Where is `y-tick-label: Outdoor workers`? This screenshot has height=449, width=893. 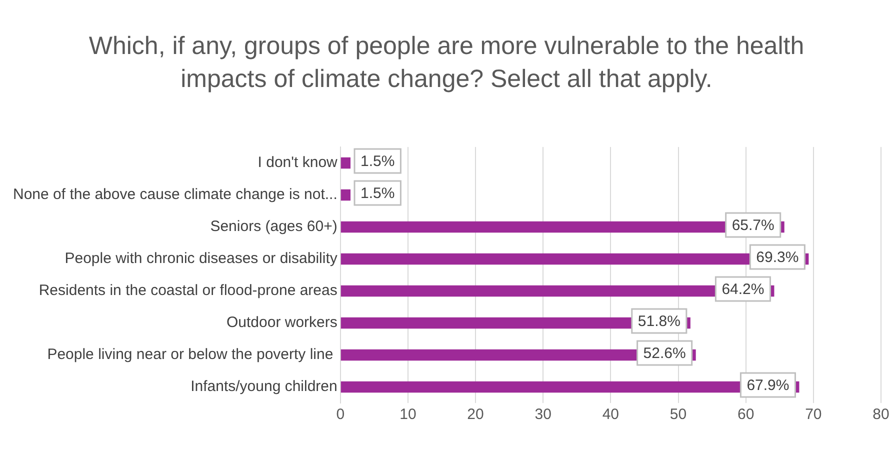 y-tick-label: Outdoor workers is located at coordinates (282, 323).